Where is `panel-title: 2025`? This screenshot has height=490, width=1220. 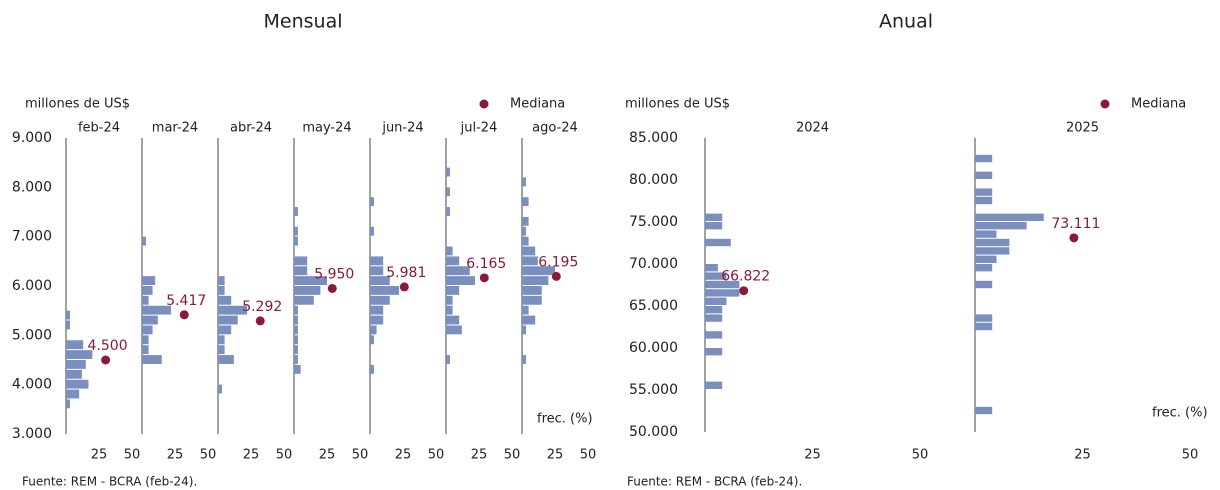
panel-title: 2025 is located at coordinates (1082, 128).